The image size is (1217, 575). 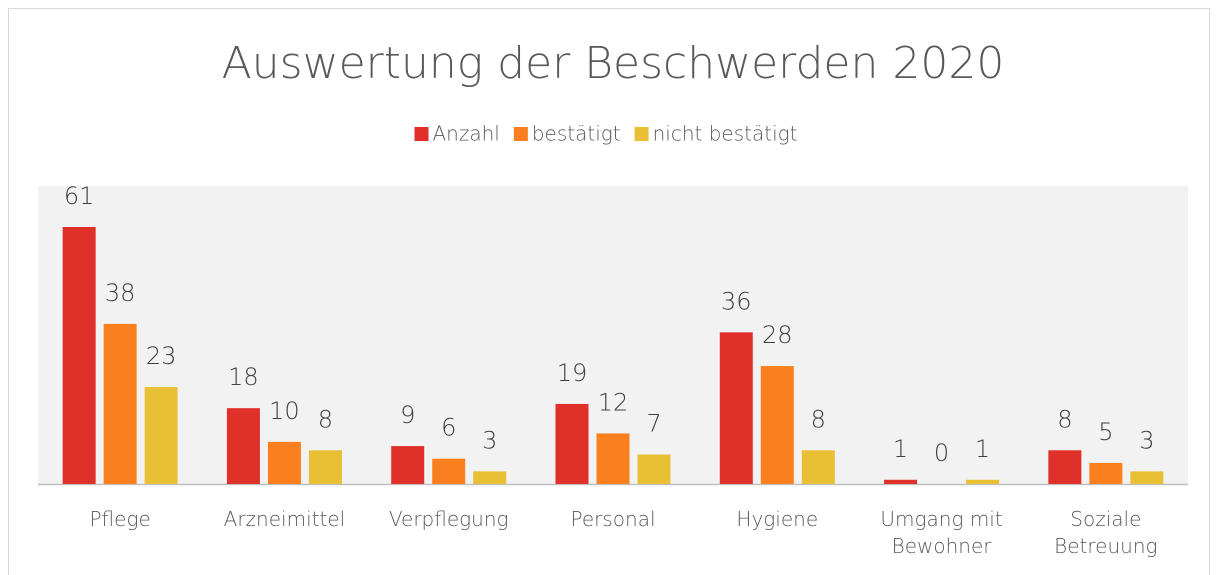 I want to click on data-label: 10, so click(x=284, y=411).